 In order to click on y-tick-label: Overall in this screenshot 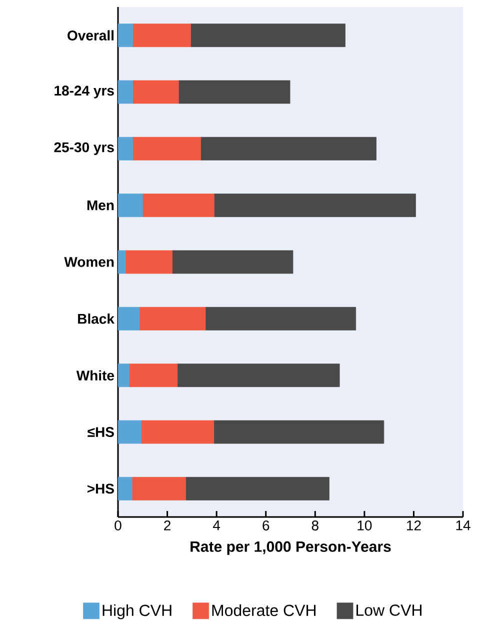, I will do `click(91, 35)`.